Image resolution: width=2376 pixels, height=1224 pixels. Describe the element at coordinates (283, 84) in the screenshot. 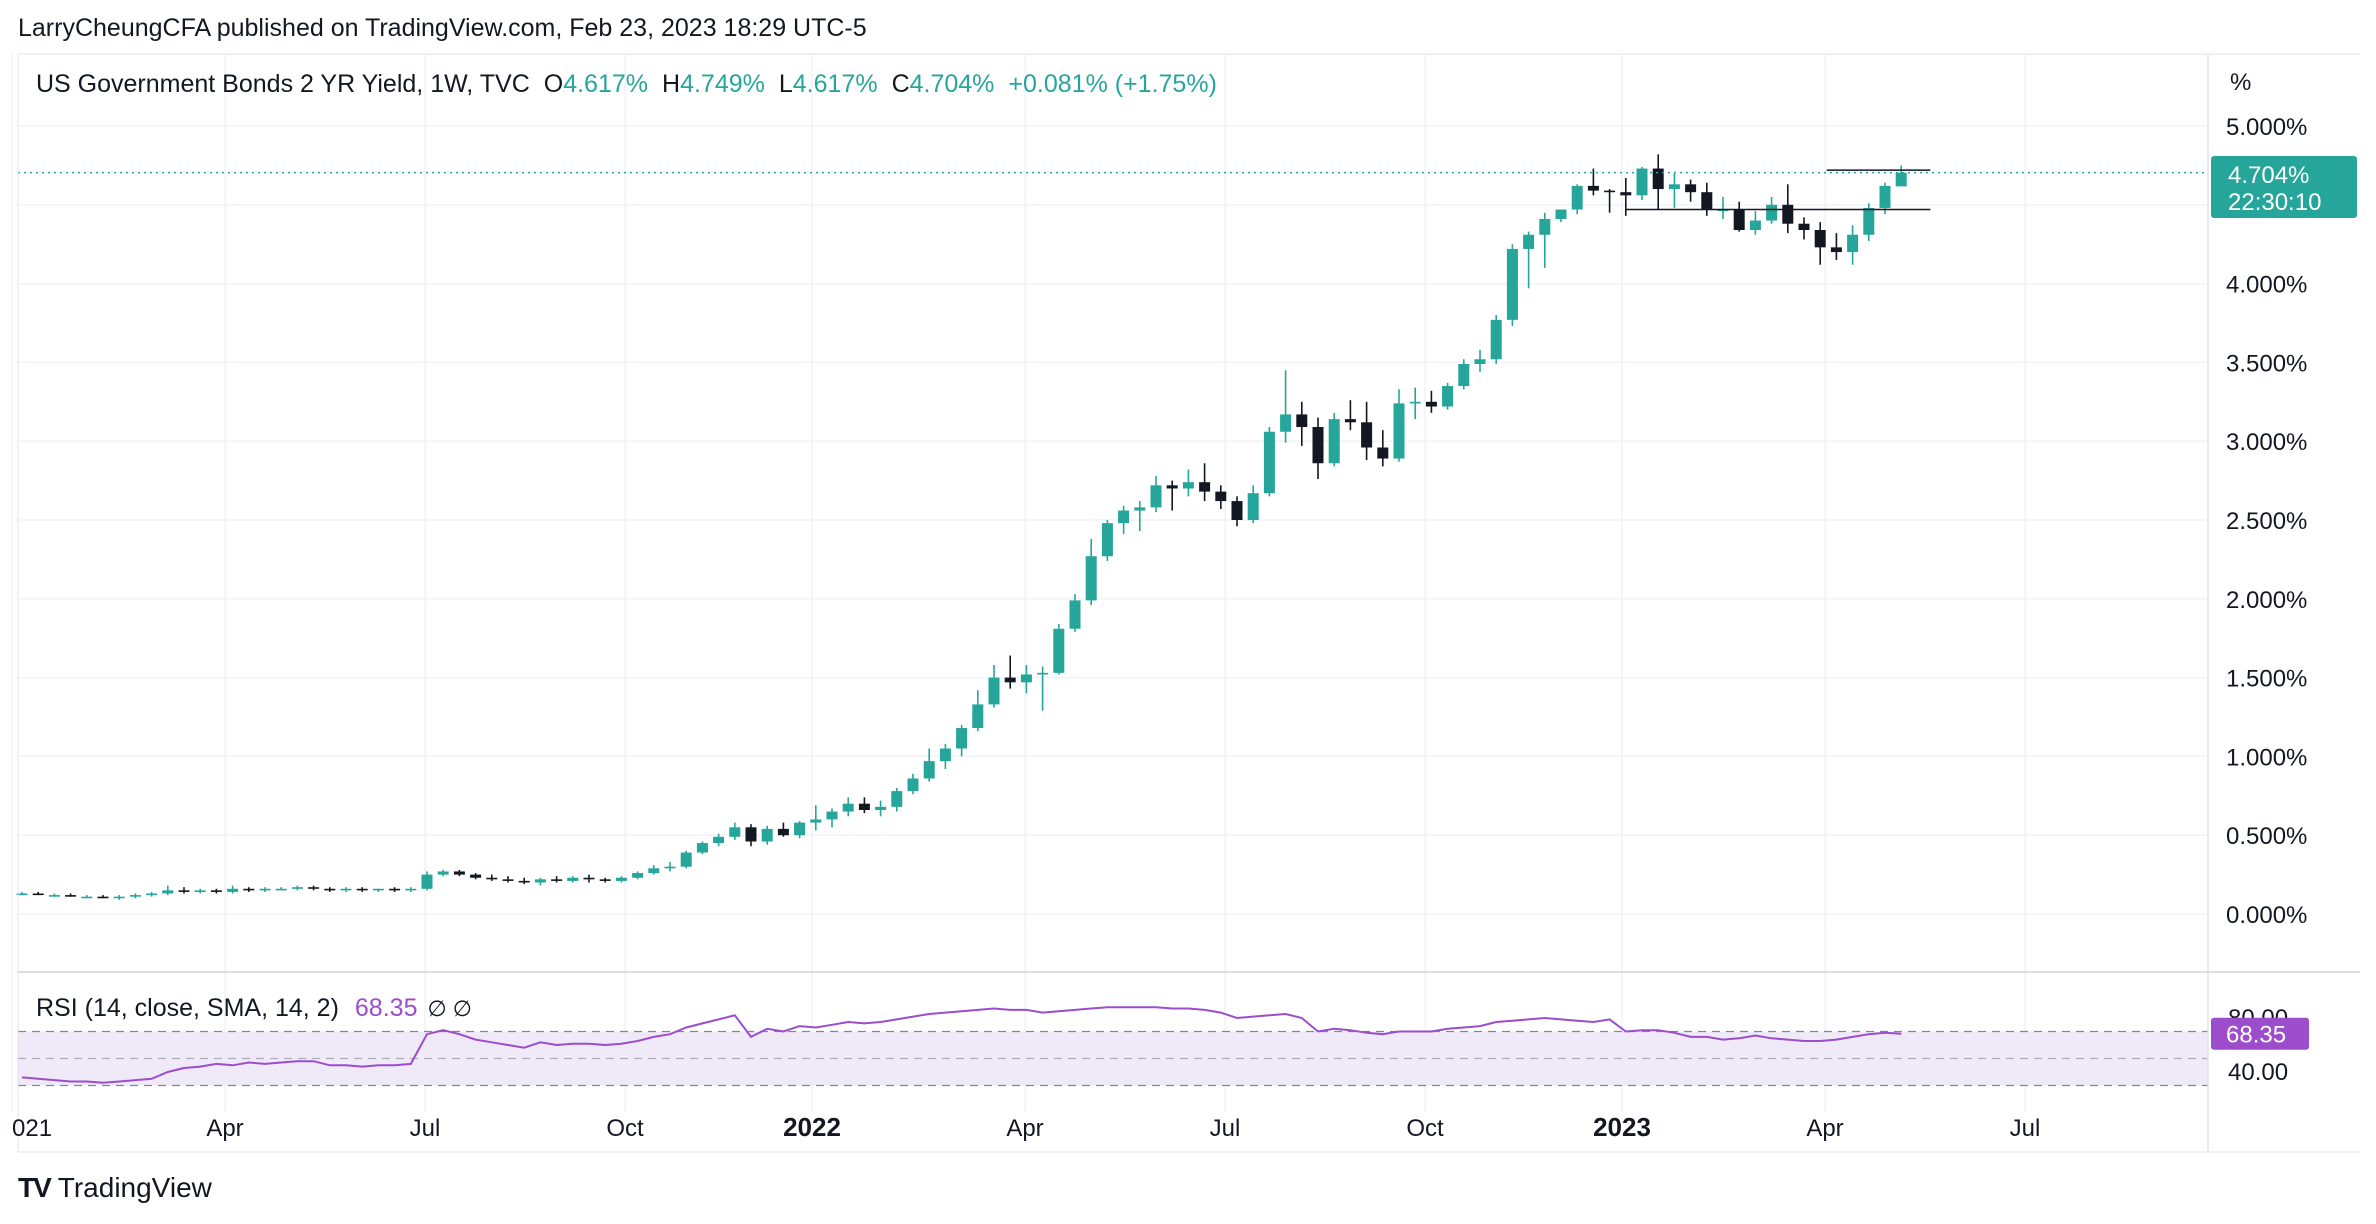

I see `symbol-title: US Government Bonds 2 YR Yield, 1W, TVC` at that location.